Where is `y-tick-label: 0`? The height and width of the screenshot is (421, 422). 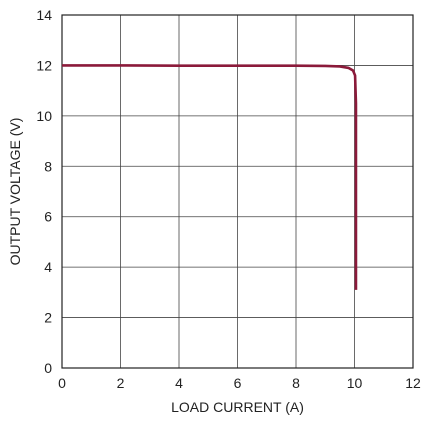 y-tick-label: 0 is located at coordinates (48, 368).